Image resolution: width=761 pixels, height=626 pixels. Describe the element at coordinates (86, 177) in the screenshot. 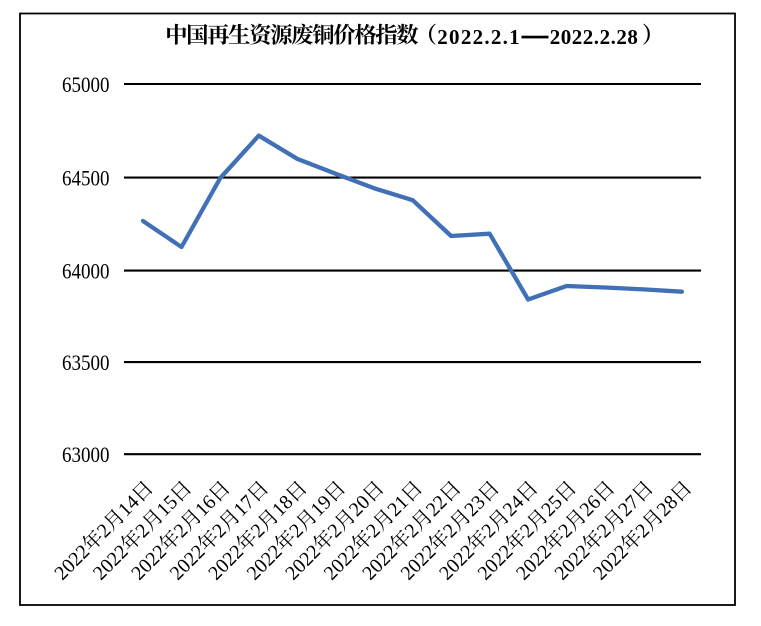

I see `svg-text: 64500` at that location.